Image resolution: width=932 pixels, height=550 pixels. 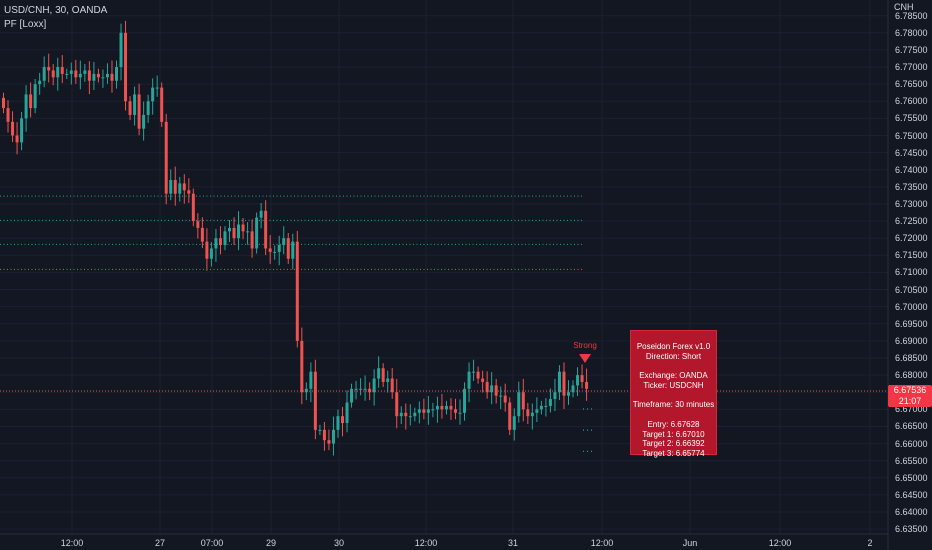 What do you see at coordinates (911, 358) in the screenshot?
I see `price-tick-label: 6.68500` at bounding box center [911, 358].